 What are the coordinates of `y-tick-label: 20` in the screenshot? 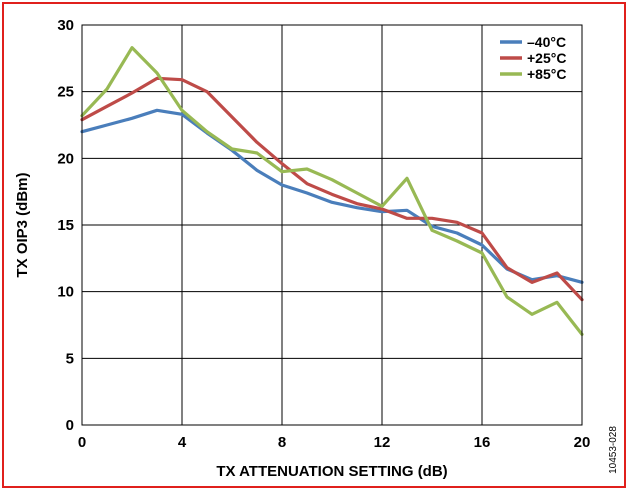 It's located at (65, 158).